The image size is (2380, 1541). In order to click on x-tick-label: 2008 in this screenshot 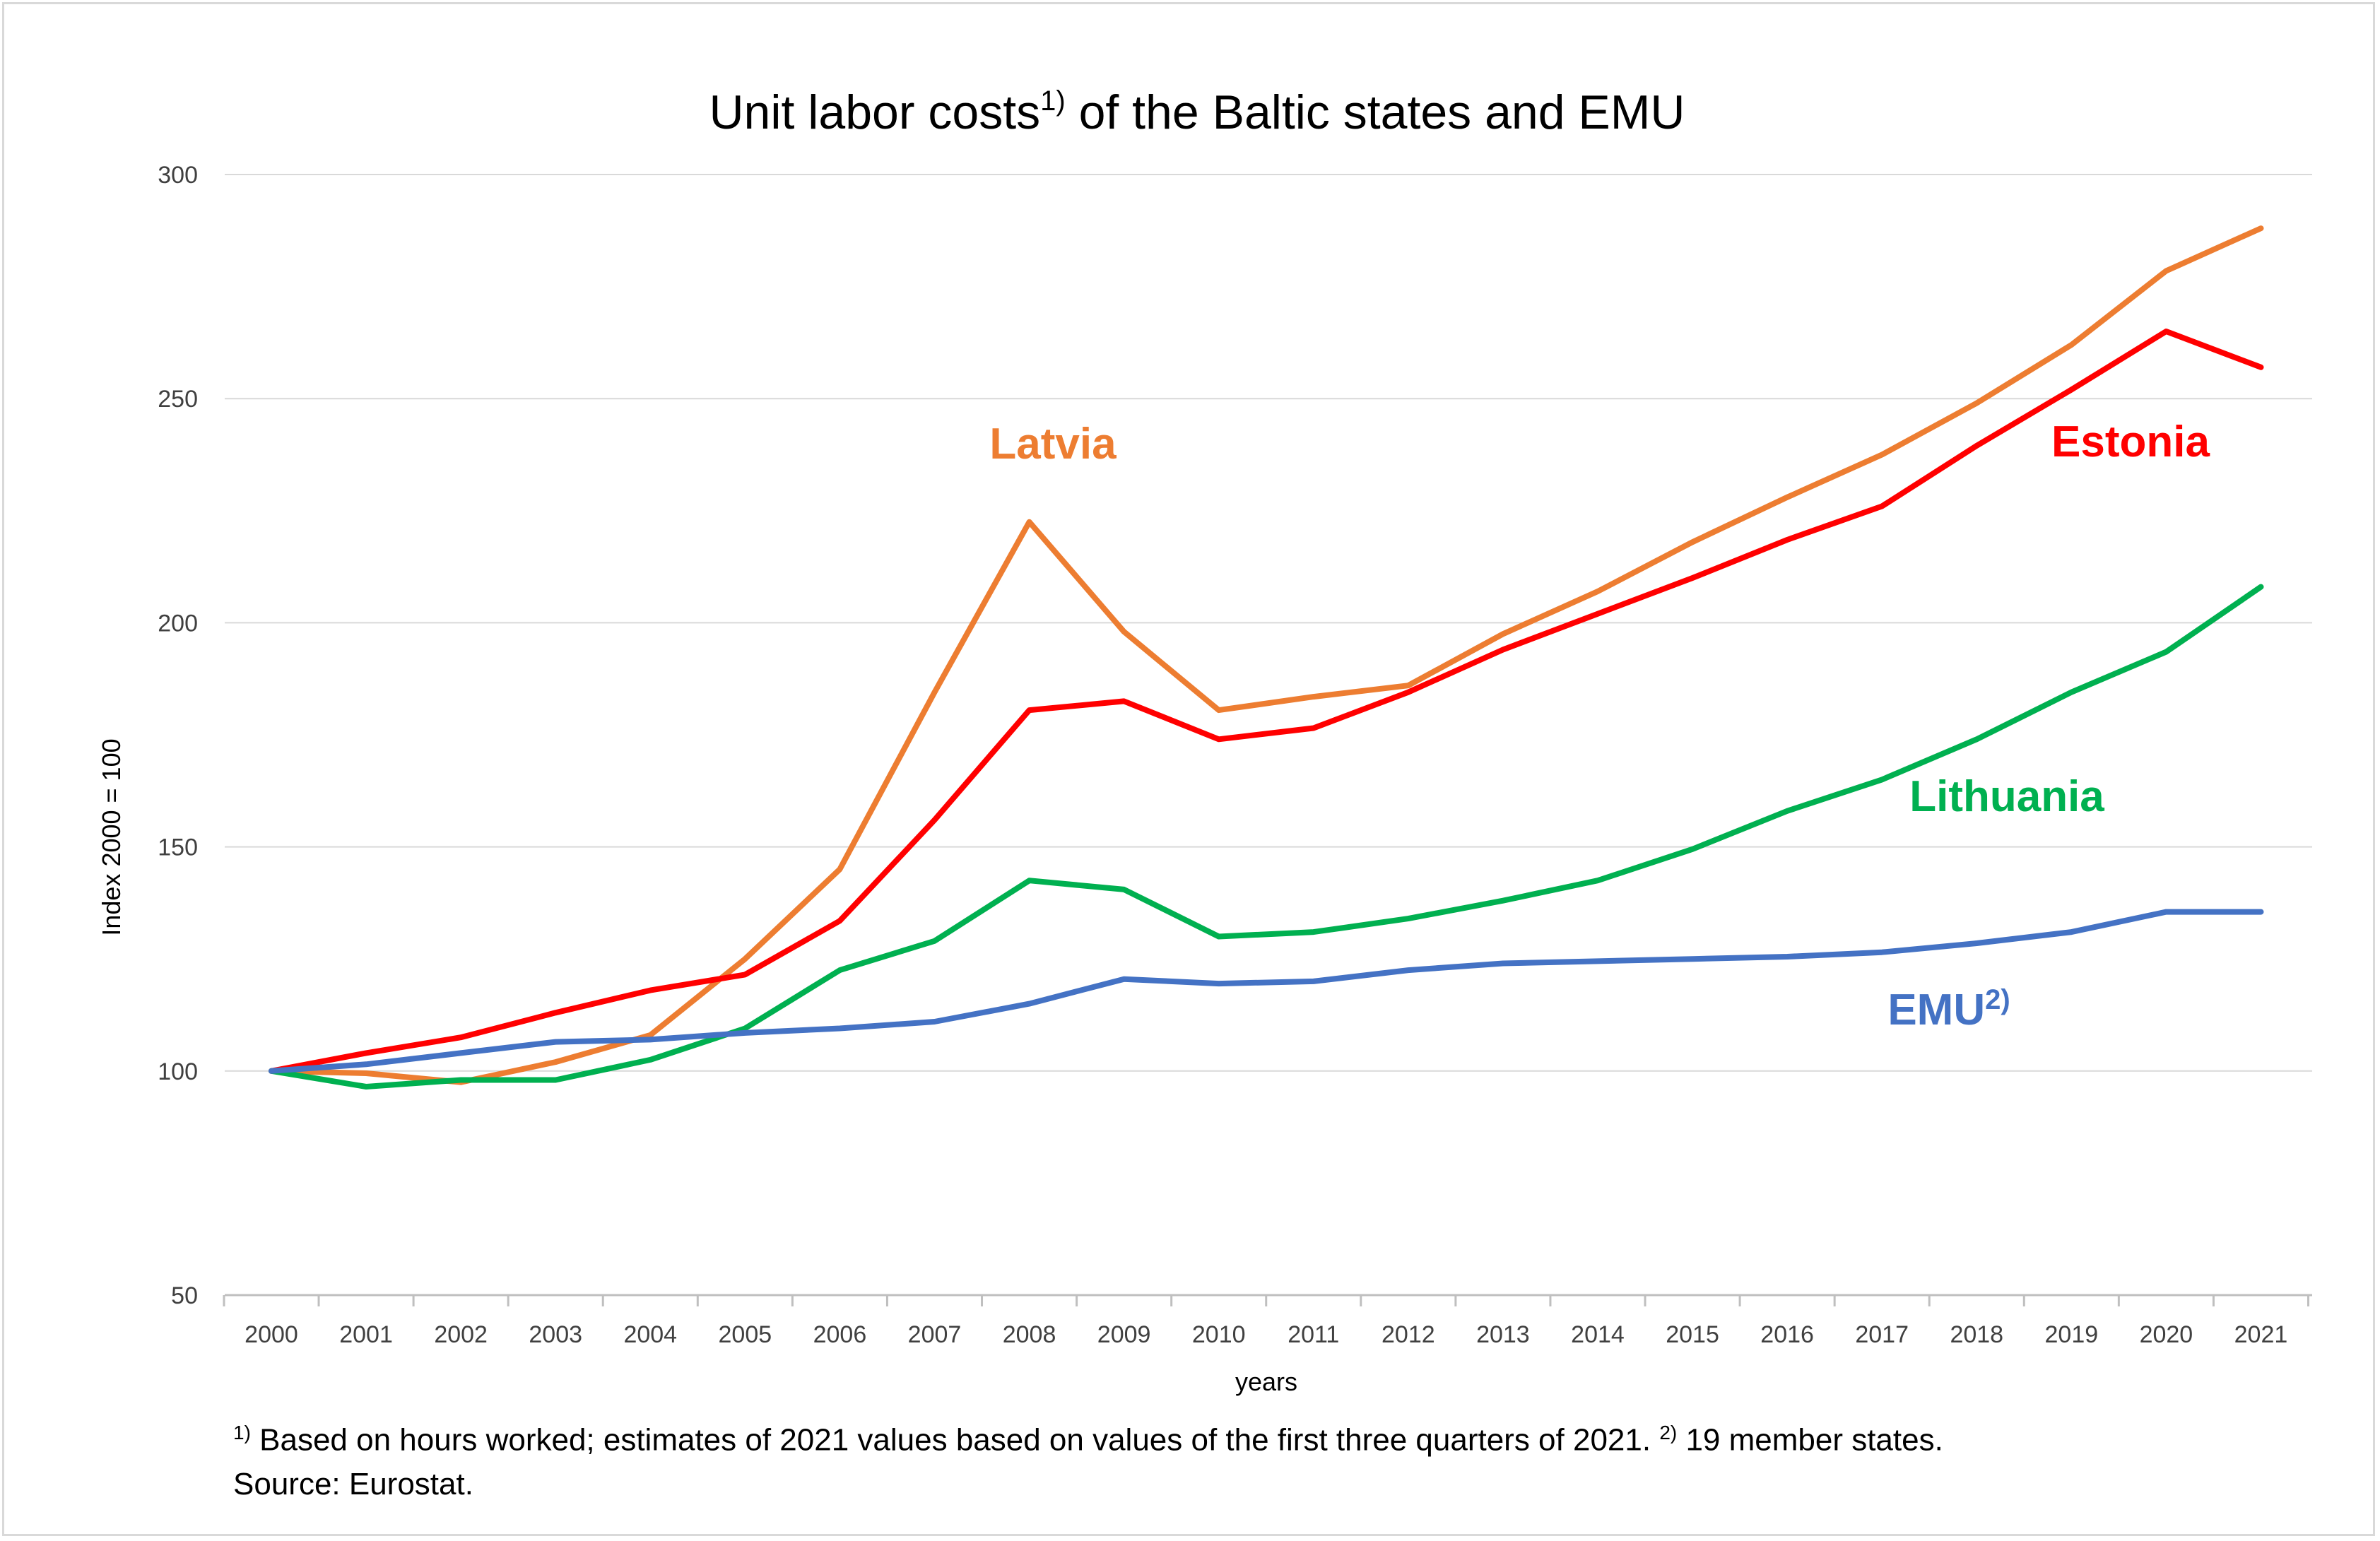, I will do `click(1029, 1334)`.